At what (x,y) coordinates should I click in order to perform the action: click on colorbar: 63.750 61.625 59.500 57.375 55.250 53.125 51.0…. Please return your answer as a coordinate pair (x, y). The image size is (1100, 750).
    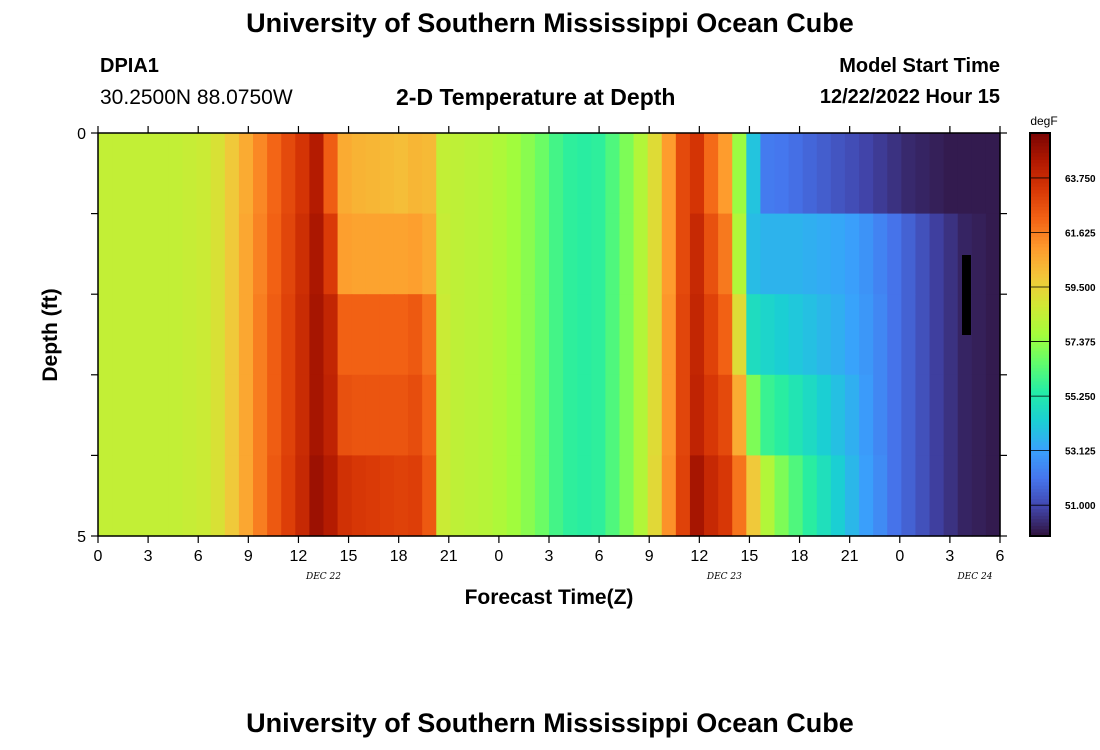
    Looking at the image, I should click on (1062, 334).